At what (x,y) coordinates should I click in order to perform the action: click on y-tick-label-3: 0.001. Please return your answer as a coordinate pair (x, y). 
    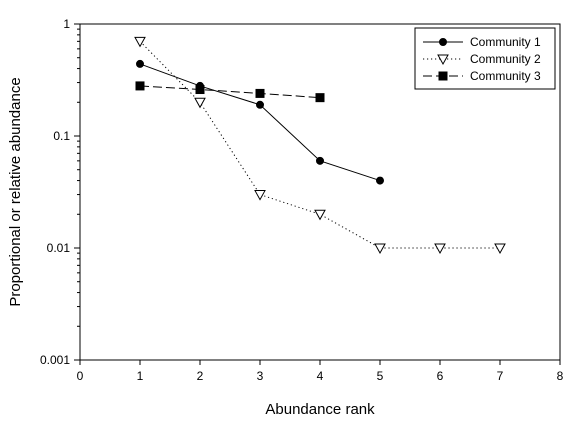
    Looking at the image, I should click on (55, 360).